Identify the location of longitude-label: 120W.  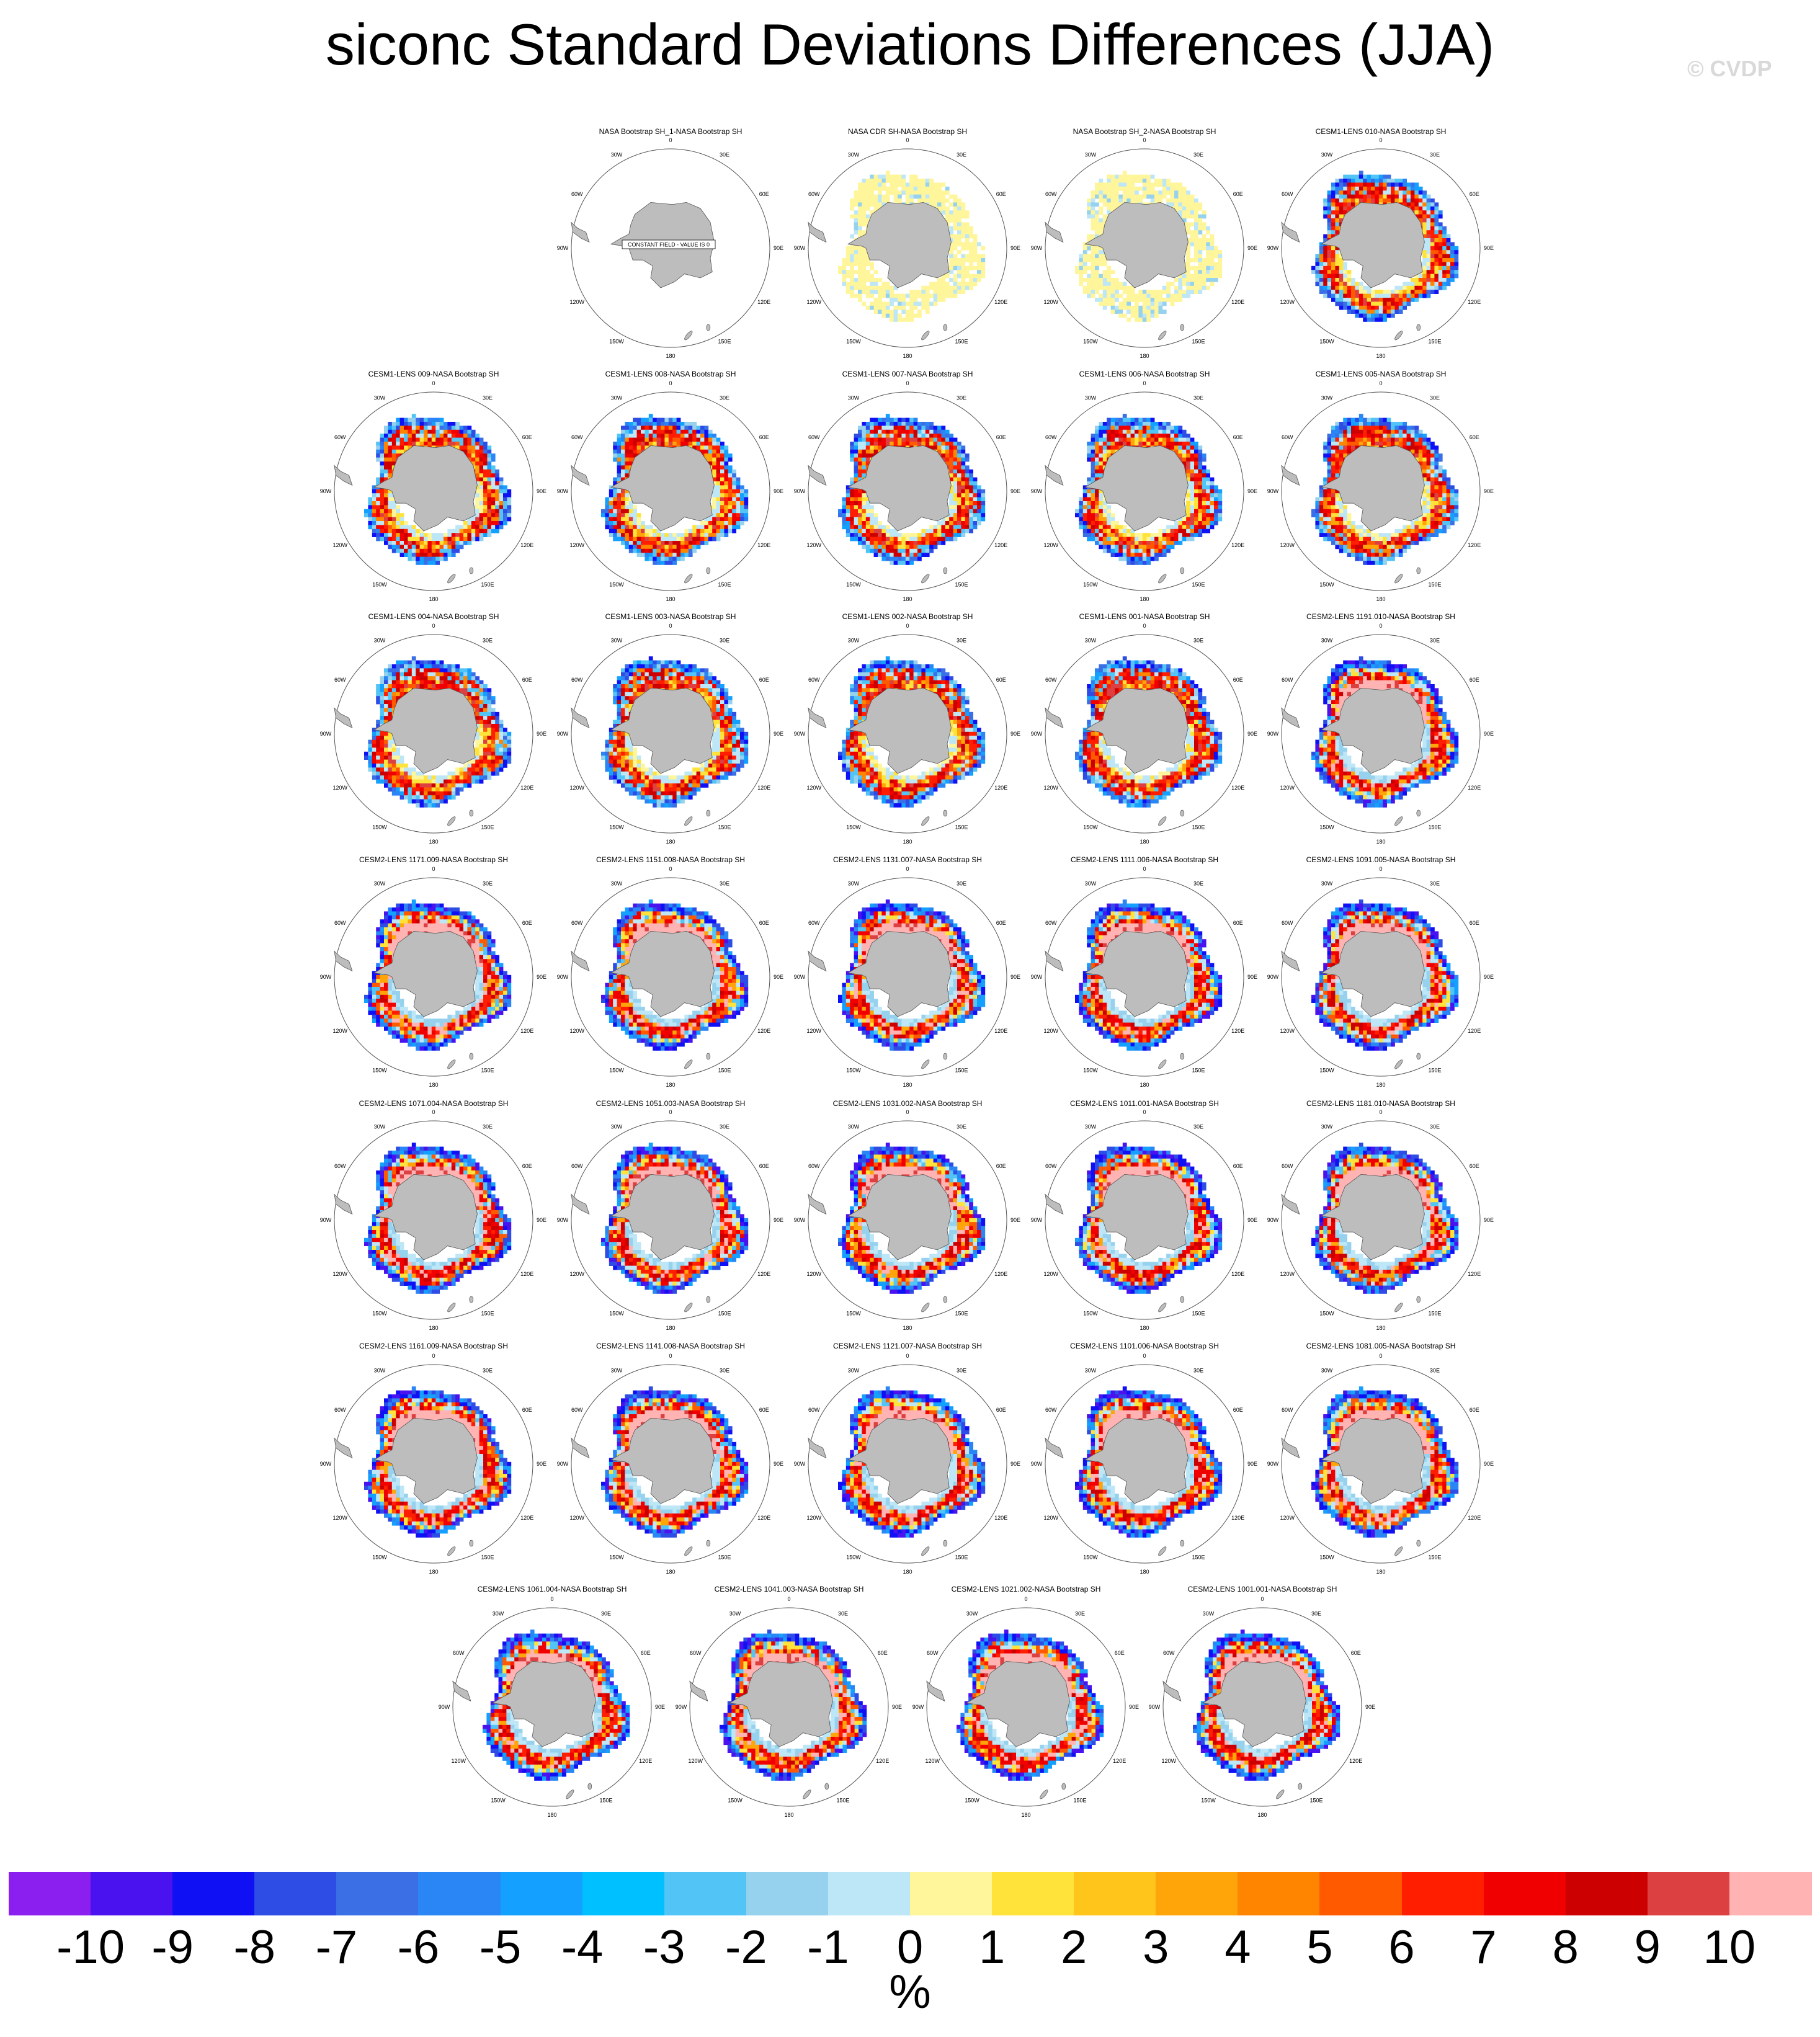
(577, 302).